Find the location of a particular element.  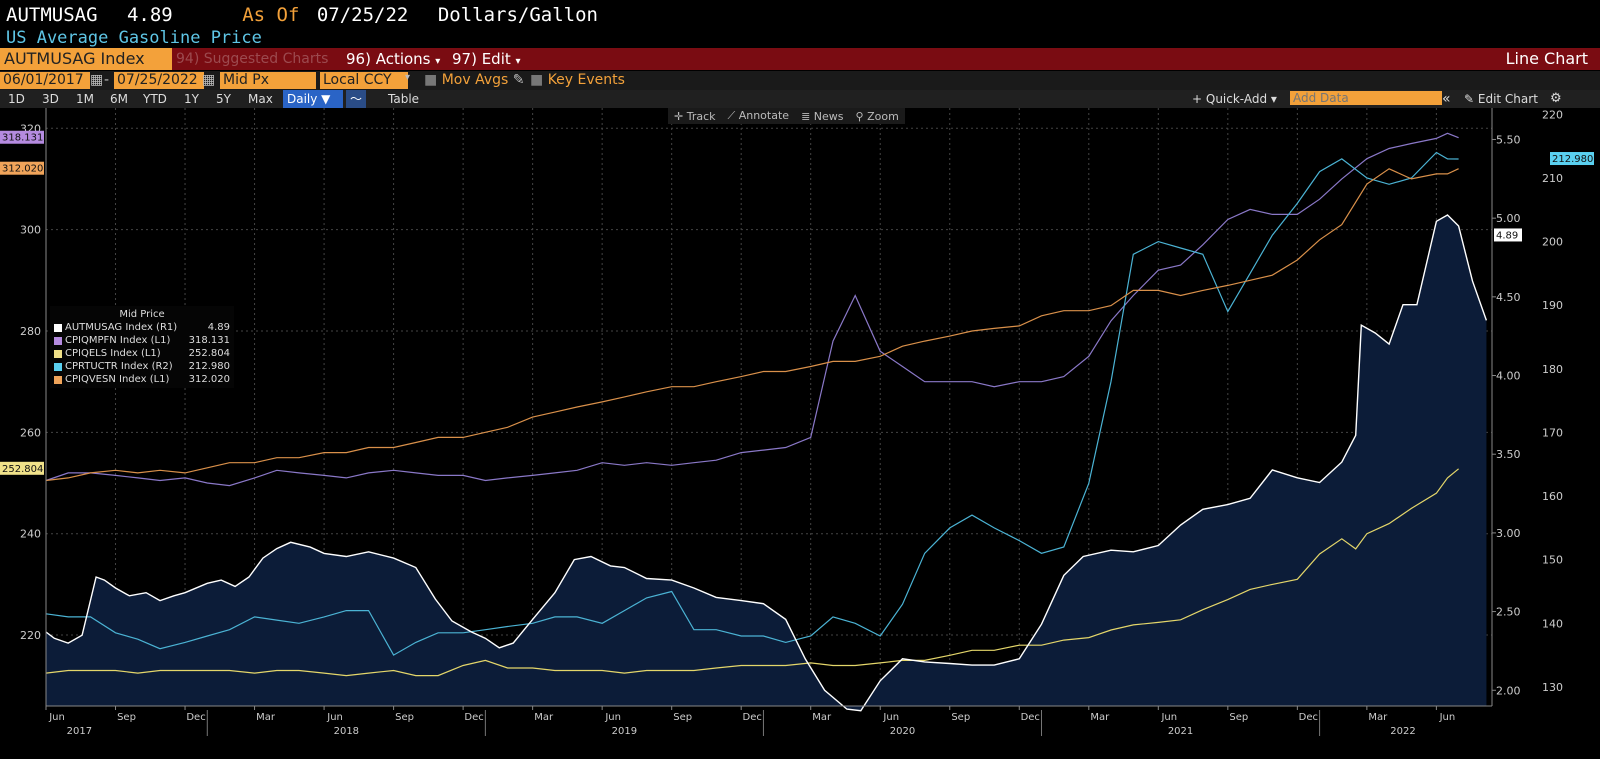

key-events-toggle: ■ Key Events is located at coordinates (577, 80).